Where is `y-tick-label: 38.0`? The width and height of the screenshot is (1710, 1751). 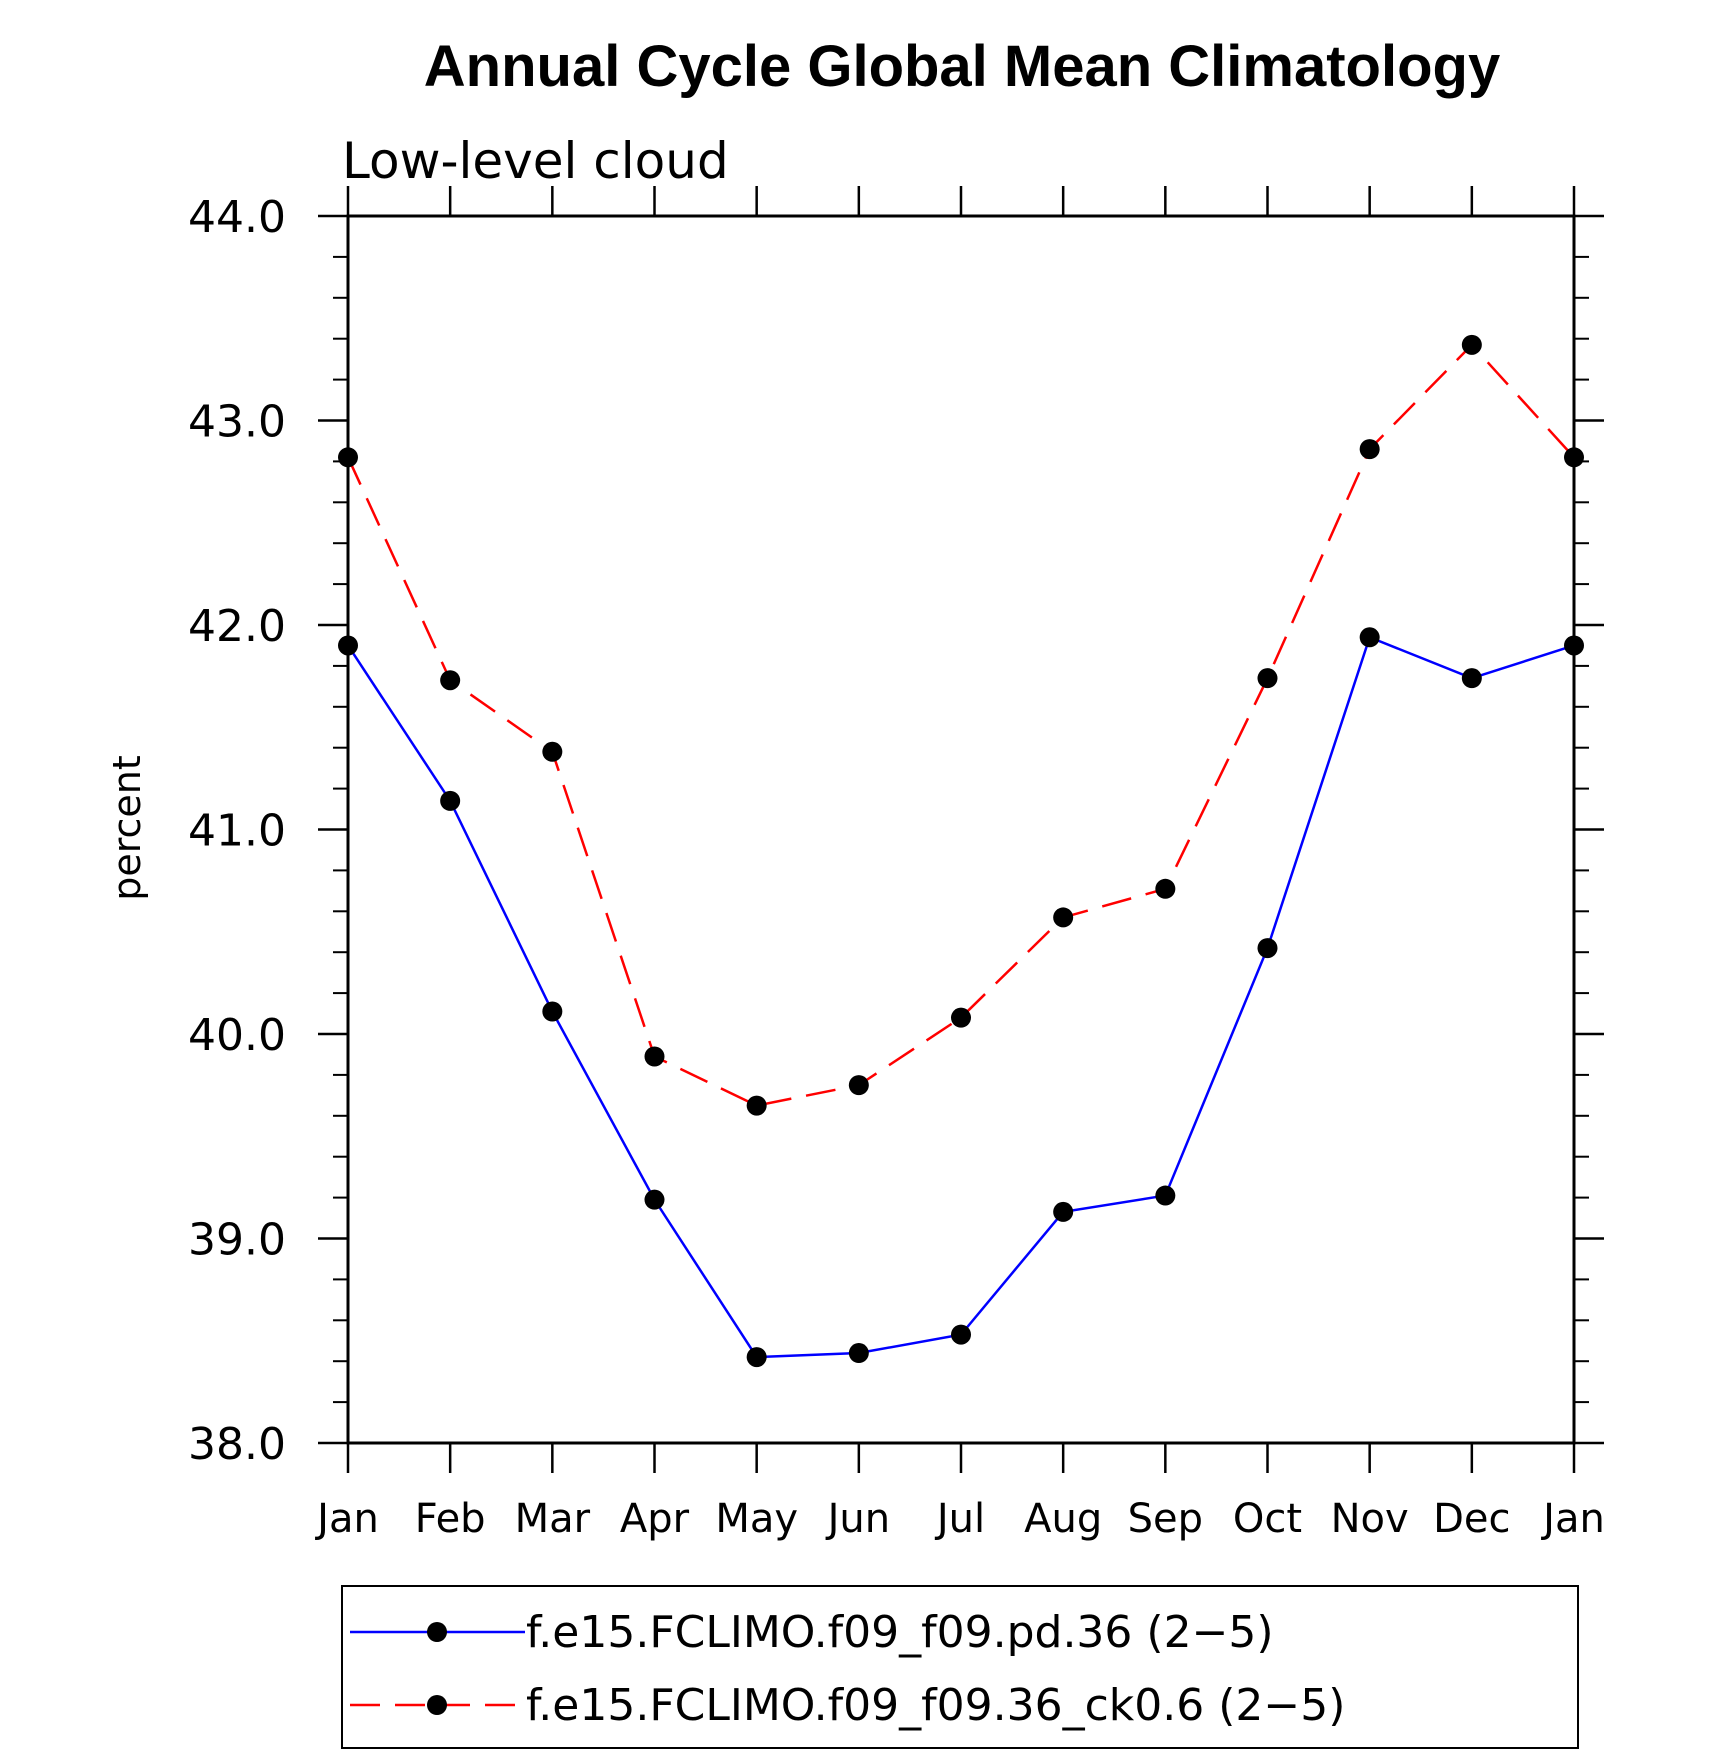 y-tick-label: 38.0 is located at coordinates (237, 1444).